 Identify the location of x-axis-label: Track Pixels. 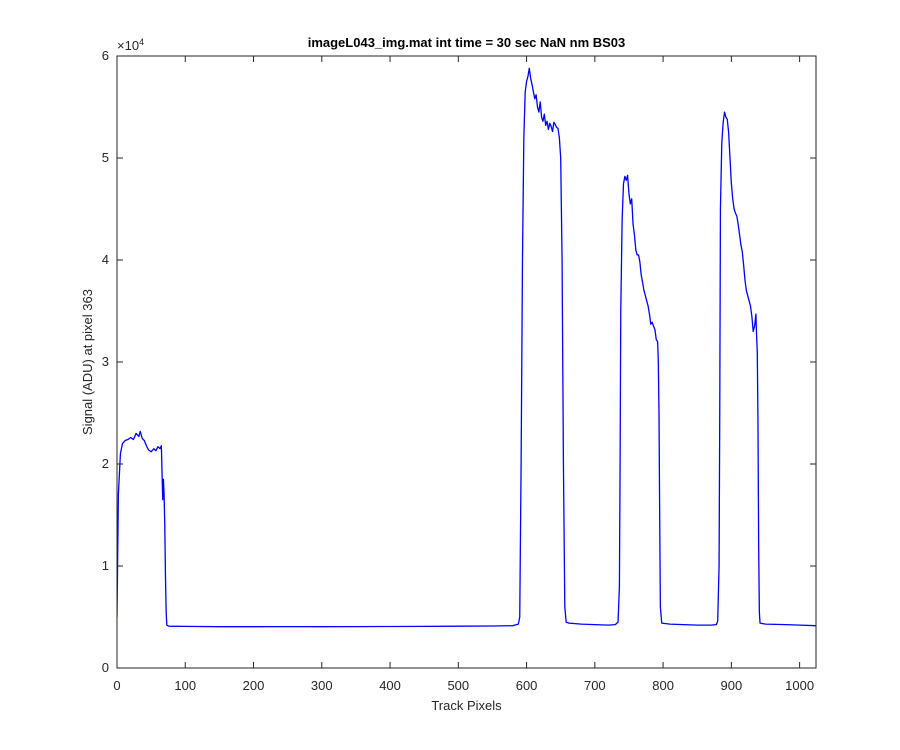
(466, 705).